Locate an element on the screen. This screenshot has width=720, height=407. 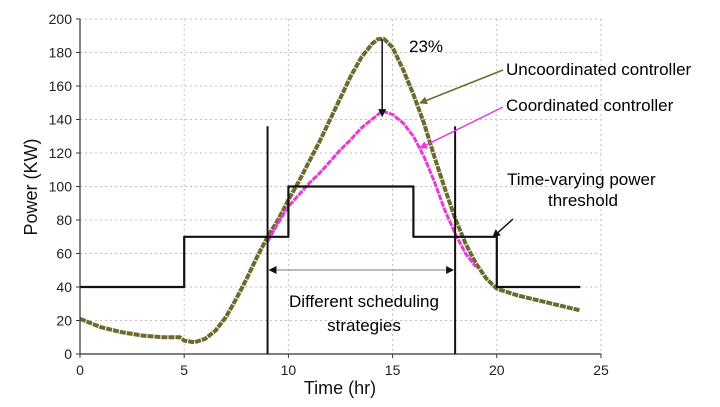
y-tick-label: 40 is located at coordinates (64, 287).